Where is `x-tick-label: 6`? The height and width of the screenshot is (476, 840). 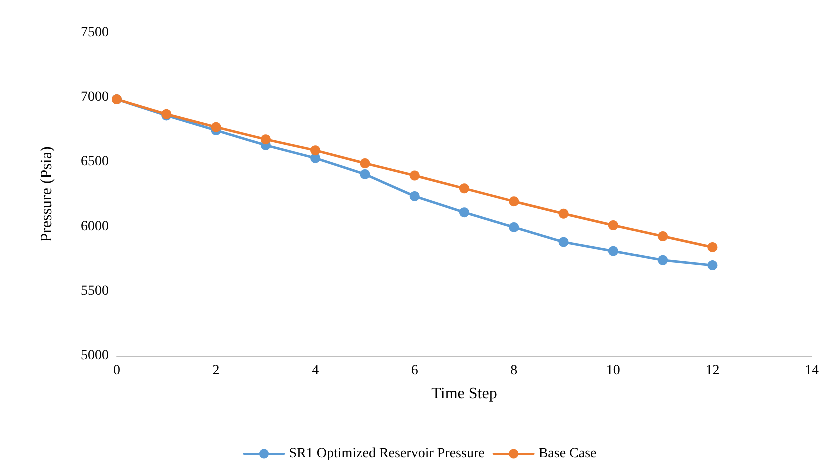
x-tick-label: 6 is located at coordinates (414, 371).